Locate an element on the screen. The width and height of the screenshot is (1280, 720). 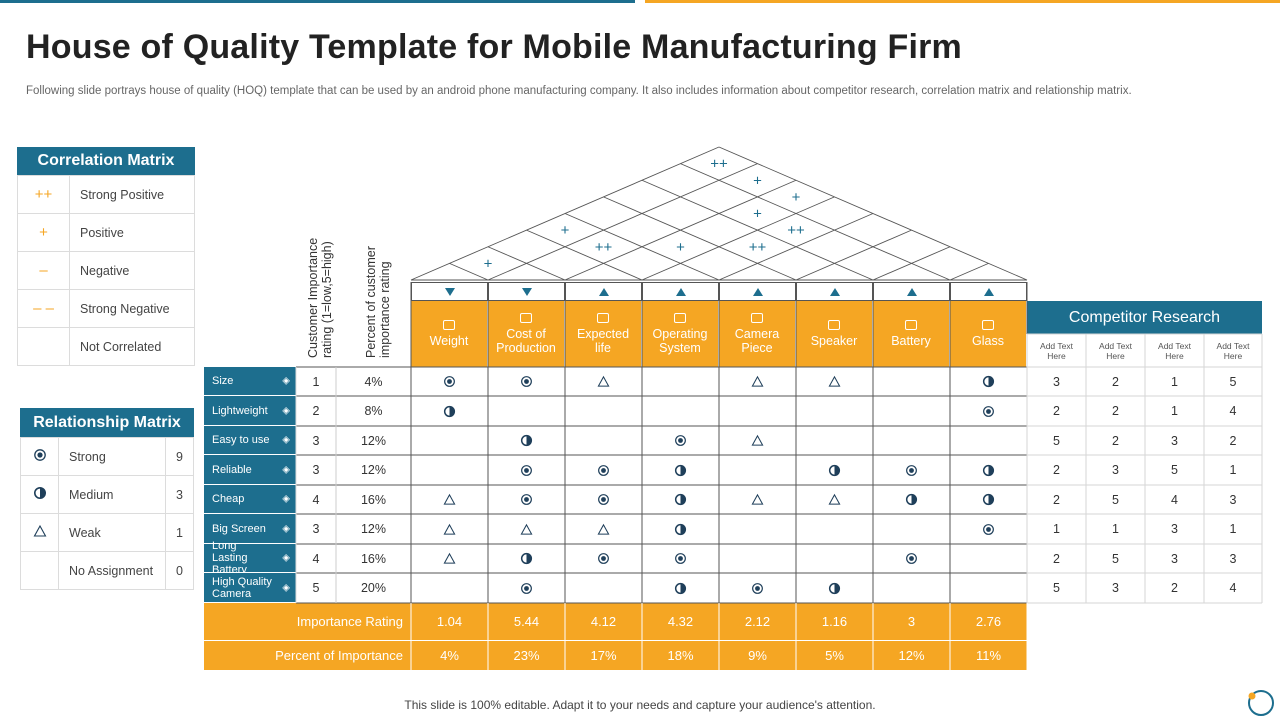
technical-header: Cost of Production is located at coordinates (526, 334).